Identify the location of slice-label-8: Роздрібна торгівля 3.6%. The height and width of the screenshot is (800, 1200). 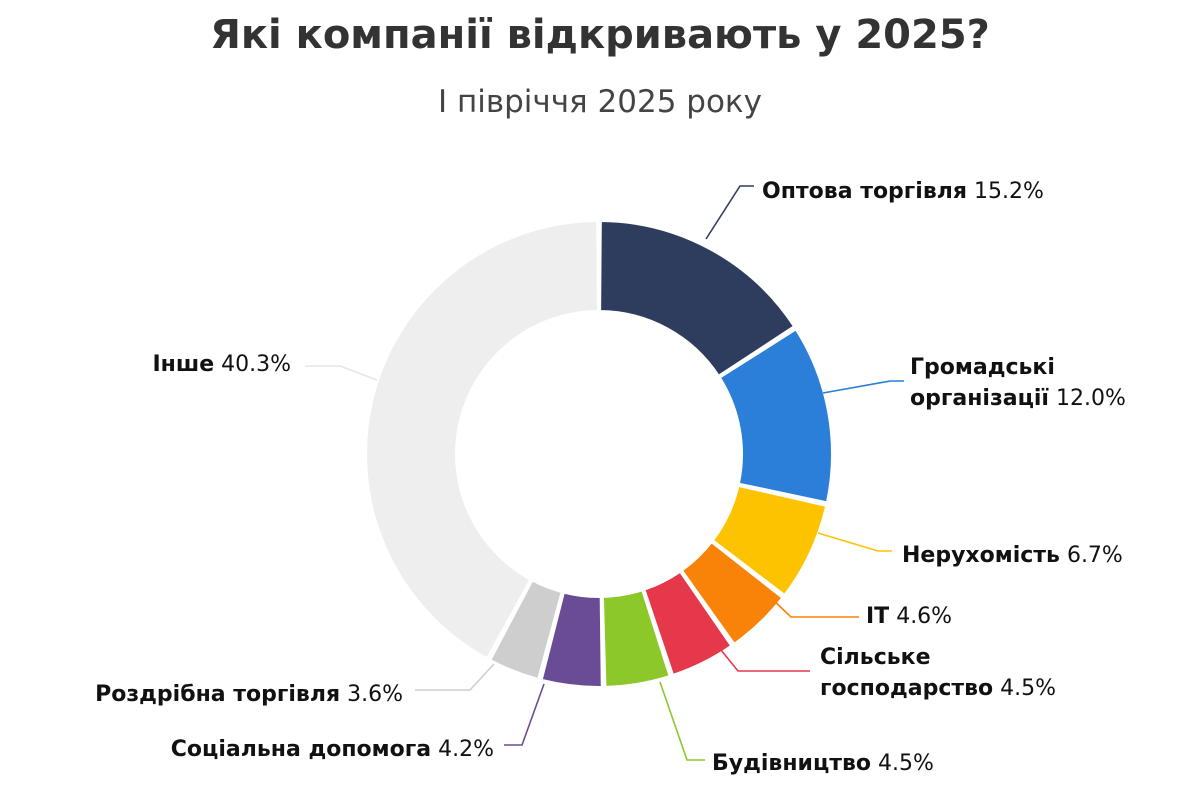
(249, 694).